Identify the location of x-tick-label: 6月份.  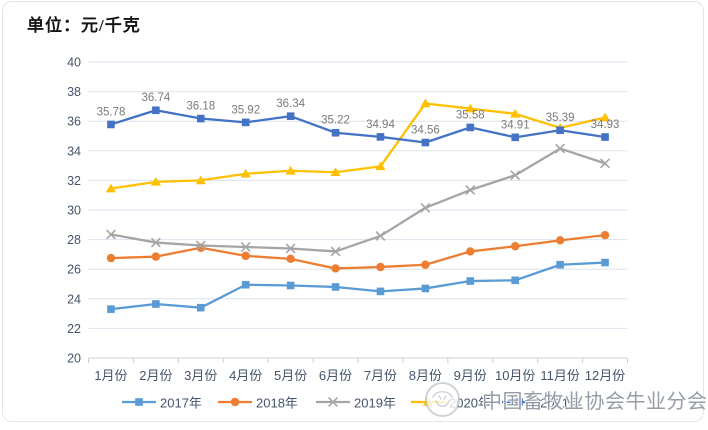
(335, 375).